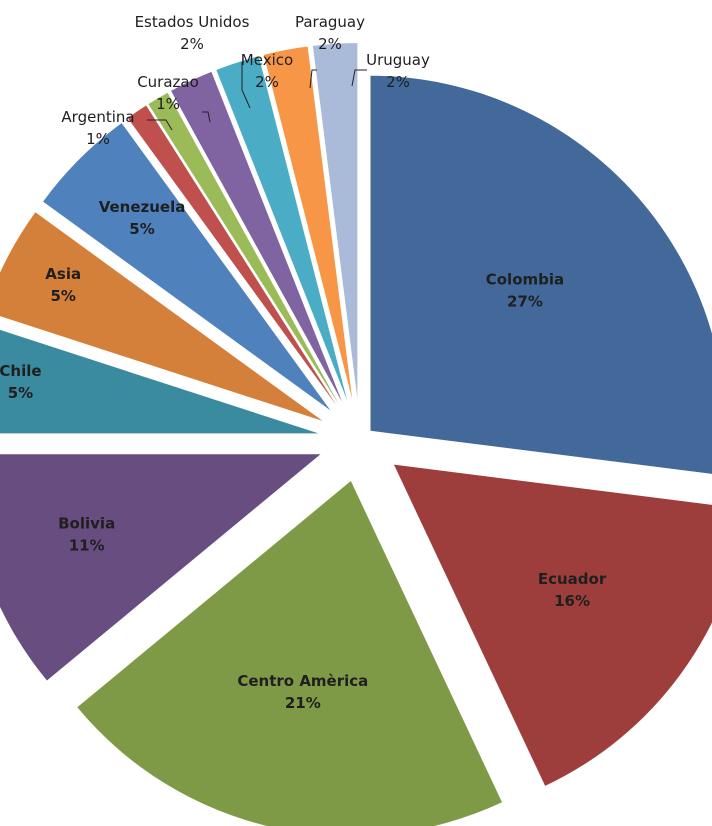 The height and width of the screenshot is (826, 712). What do you see at coordinates (192, 44) in the screenshot?
I see `slice-percent-estados-unidos: 2%` at bounding box center [192, 44].